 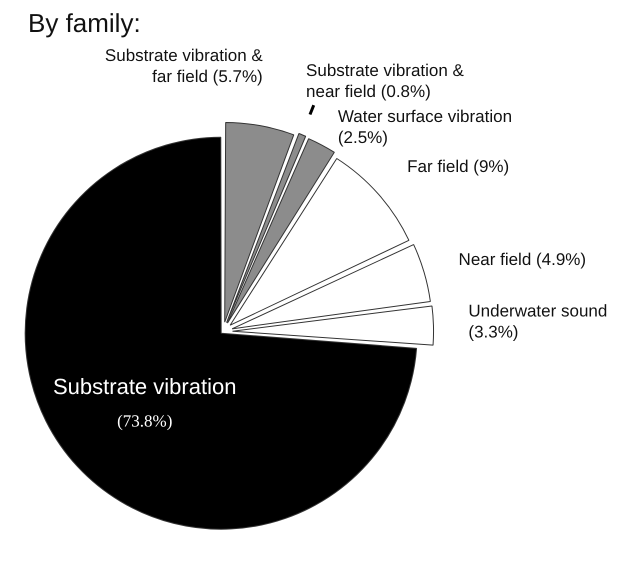 What do you see at coordinates (458, 166) in the screenshot?
I see `slice-label: Far field (9%)` at bounding box center [458, 166].